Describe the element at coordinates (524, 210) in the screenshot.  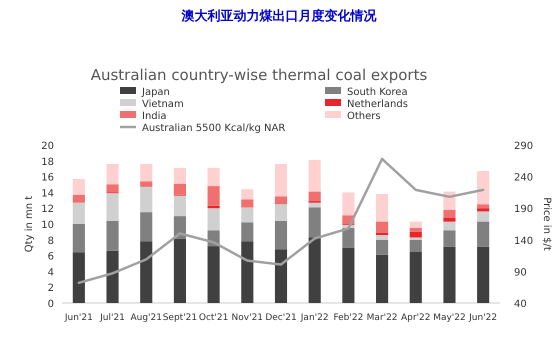
I see `y2-tick-label: 190` at that location.